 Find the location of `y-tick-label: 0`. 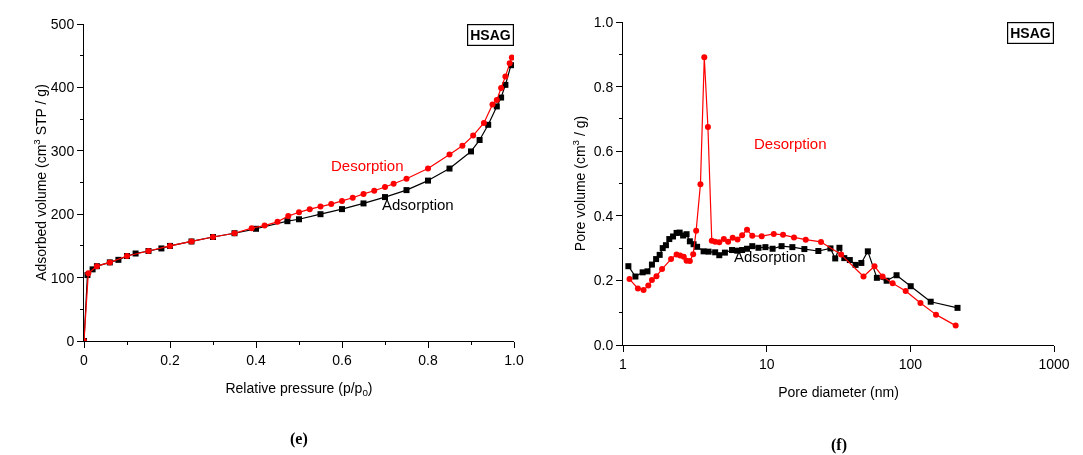

y-tick-label: 0 is located at coordinates (70, 340).